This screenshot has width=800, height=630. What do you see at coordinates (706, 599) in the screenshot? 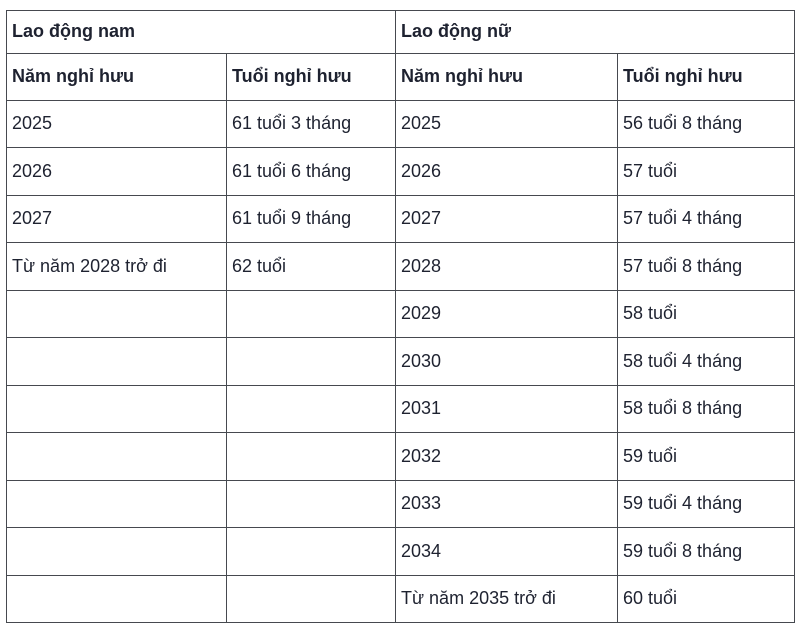
I see `cell-female-age: 60 tuổi` at bounding box center [706, 599].